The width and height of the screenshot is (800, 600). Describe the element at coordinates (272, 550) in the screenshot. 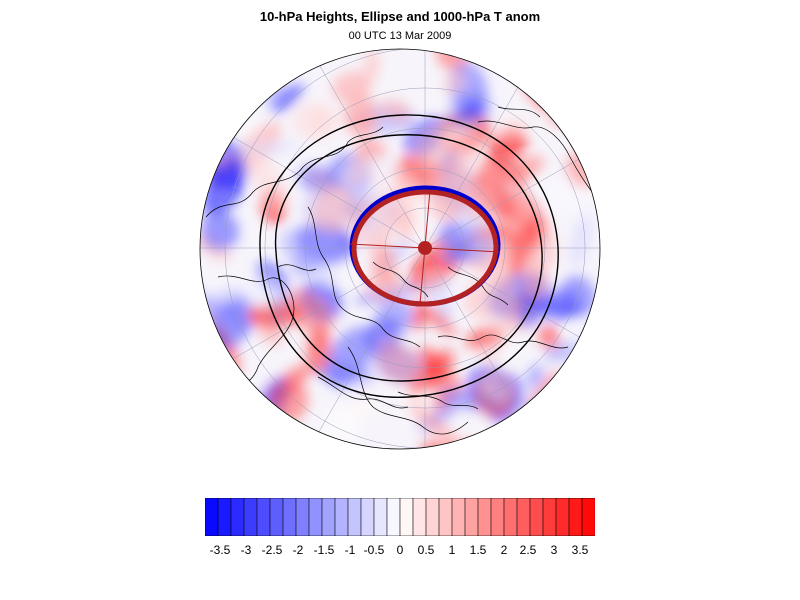

I see `colorbar-tick: -2.5` at that location.